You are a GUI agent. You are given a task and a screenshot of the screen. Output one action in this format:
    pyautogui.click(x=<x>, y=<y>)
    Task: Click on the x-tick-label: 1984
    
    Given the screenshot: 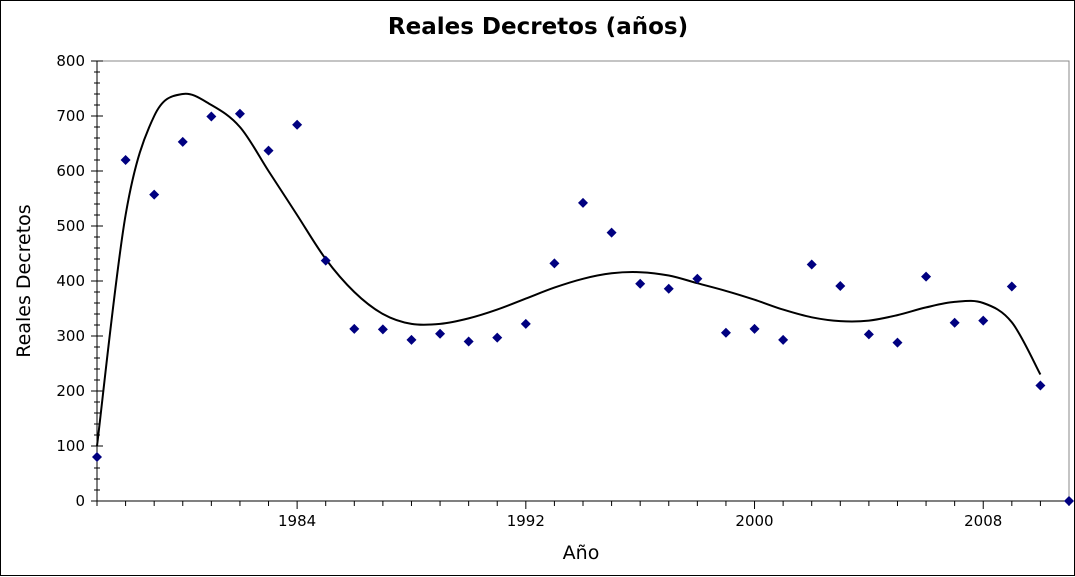 What is the action you would take?
    pyautogui.click(x=297, y=521)
    